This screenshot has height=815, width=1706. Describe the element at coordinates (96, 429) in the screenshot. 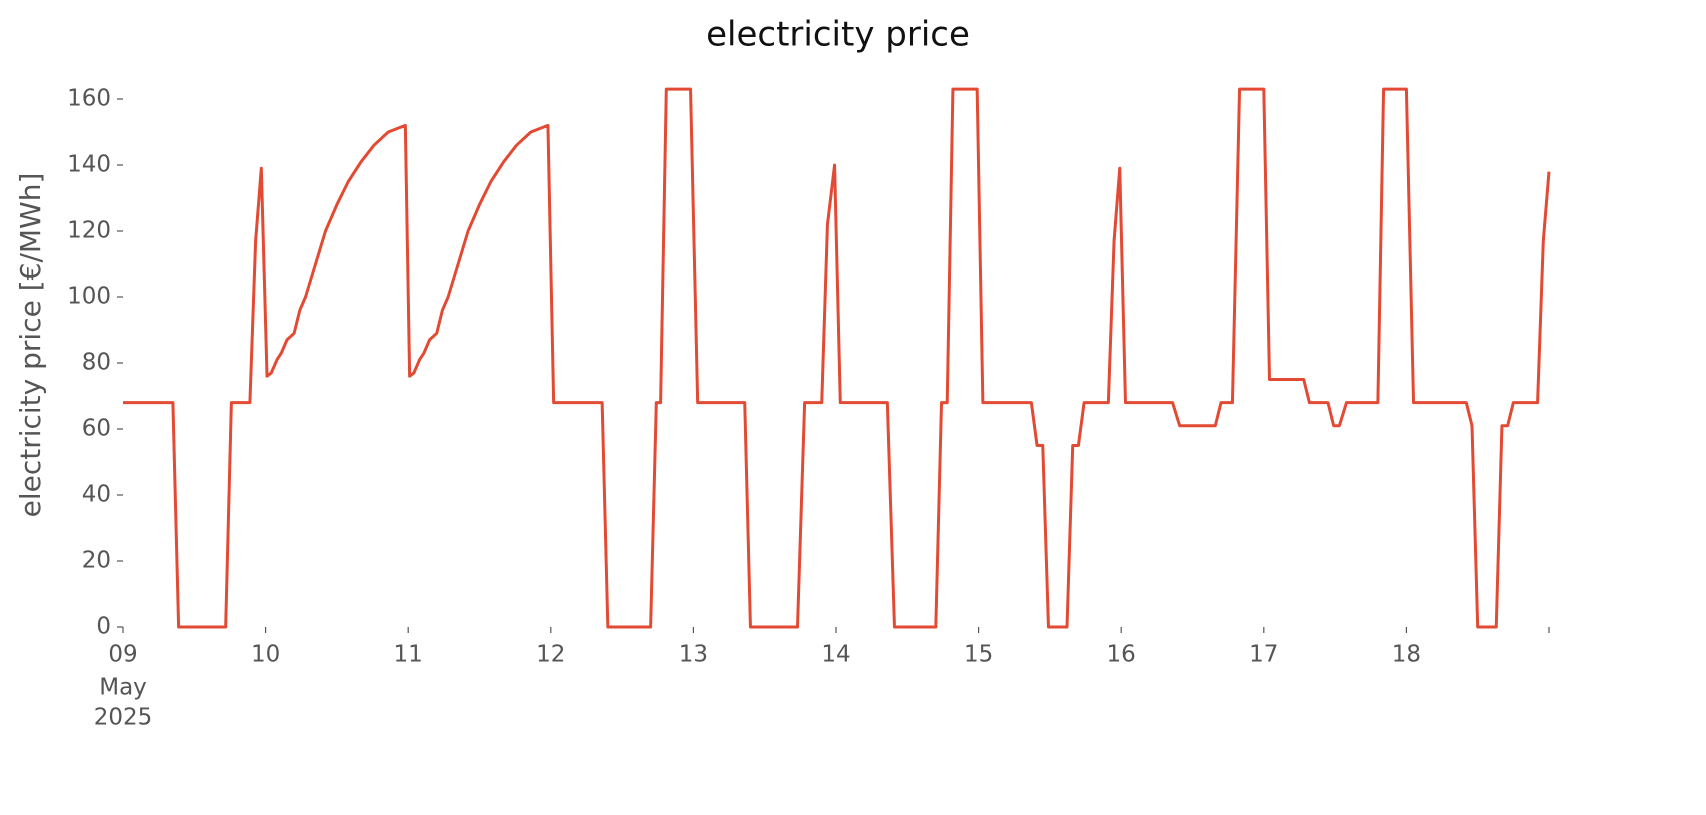

I see `y-tick-label: 60` at that location.